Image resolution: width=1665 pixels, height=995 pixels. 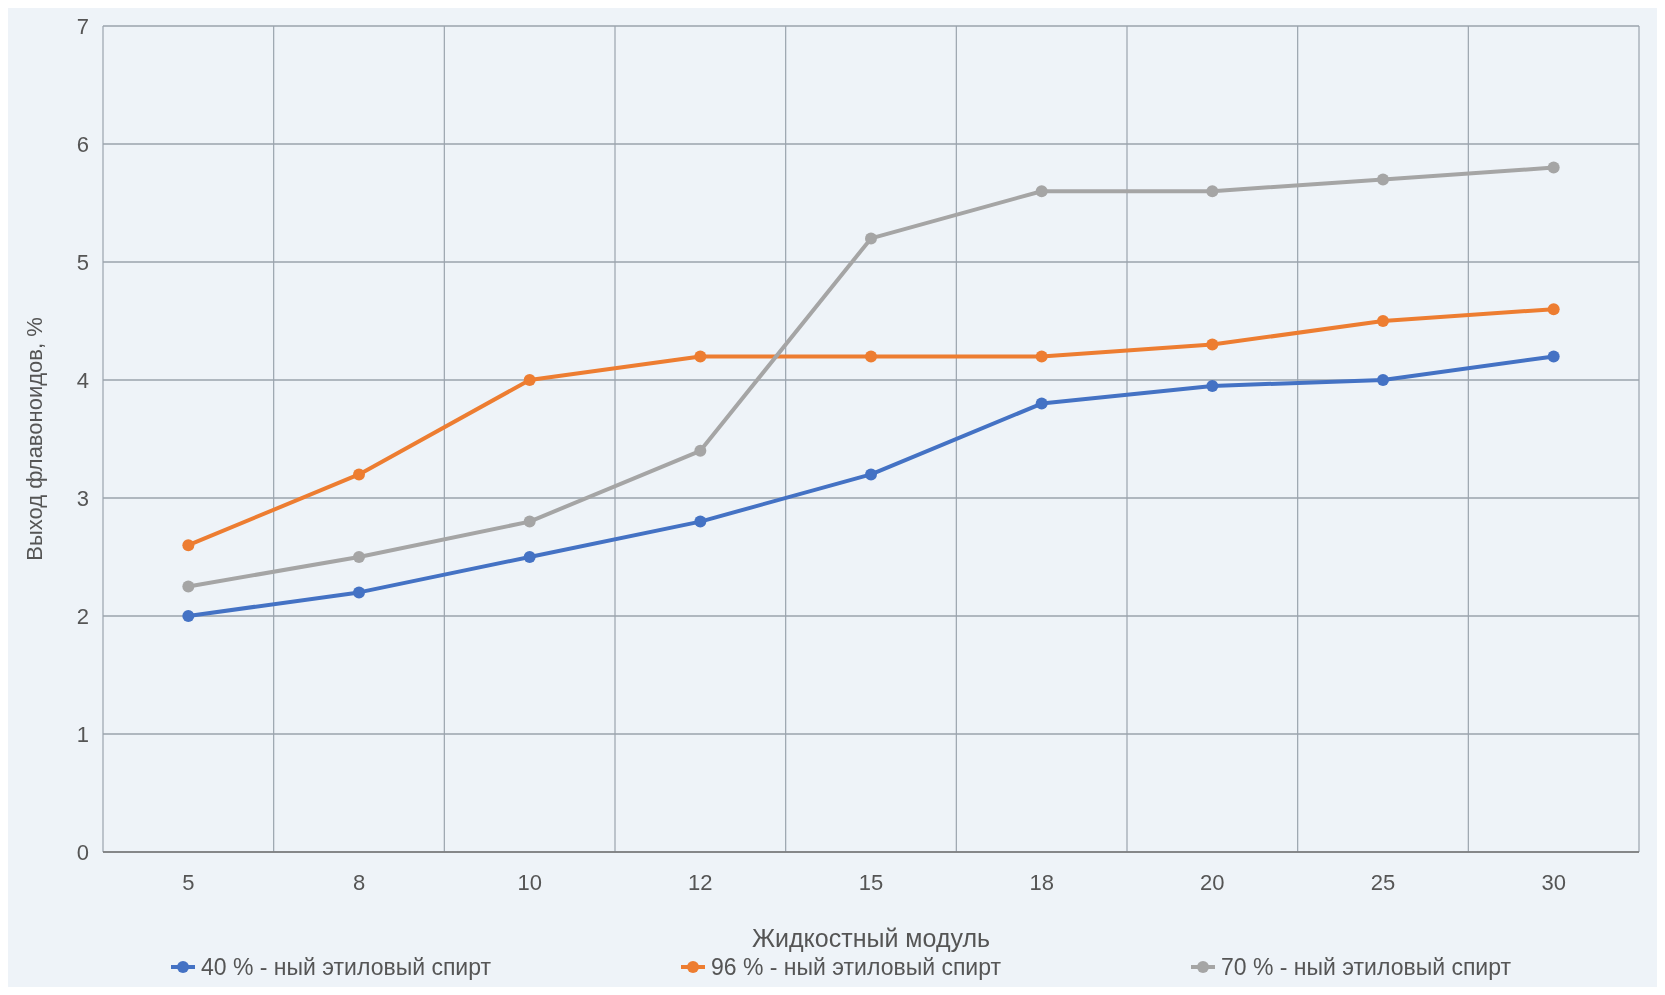 What do you see at coordinates (1366, 967) in the screenshot?
I see `legend-label: 70 % - ный этиловый спирт` at bounding box center [1366, 967].